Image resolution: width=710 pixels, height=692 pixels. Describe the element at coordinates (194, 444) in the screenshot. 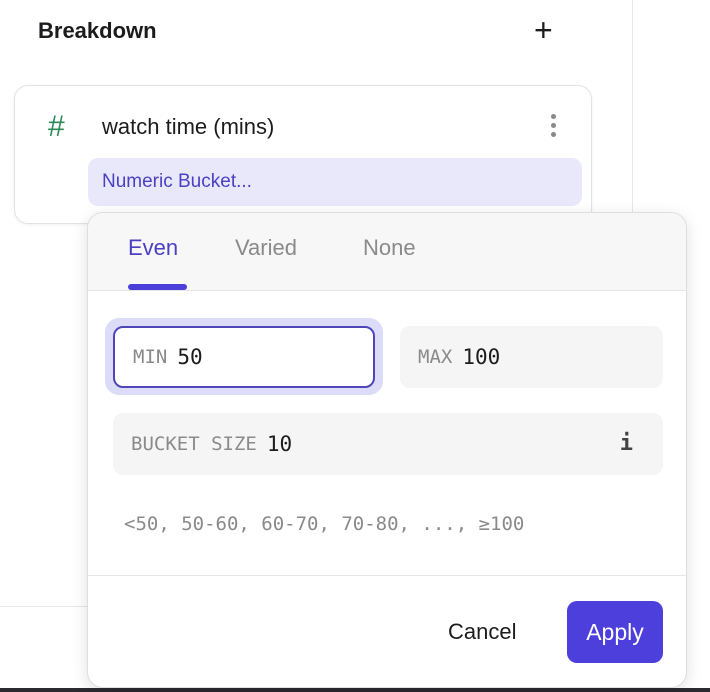

I see `bucket-size-label: BUCKET SIZE` at that location.